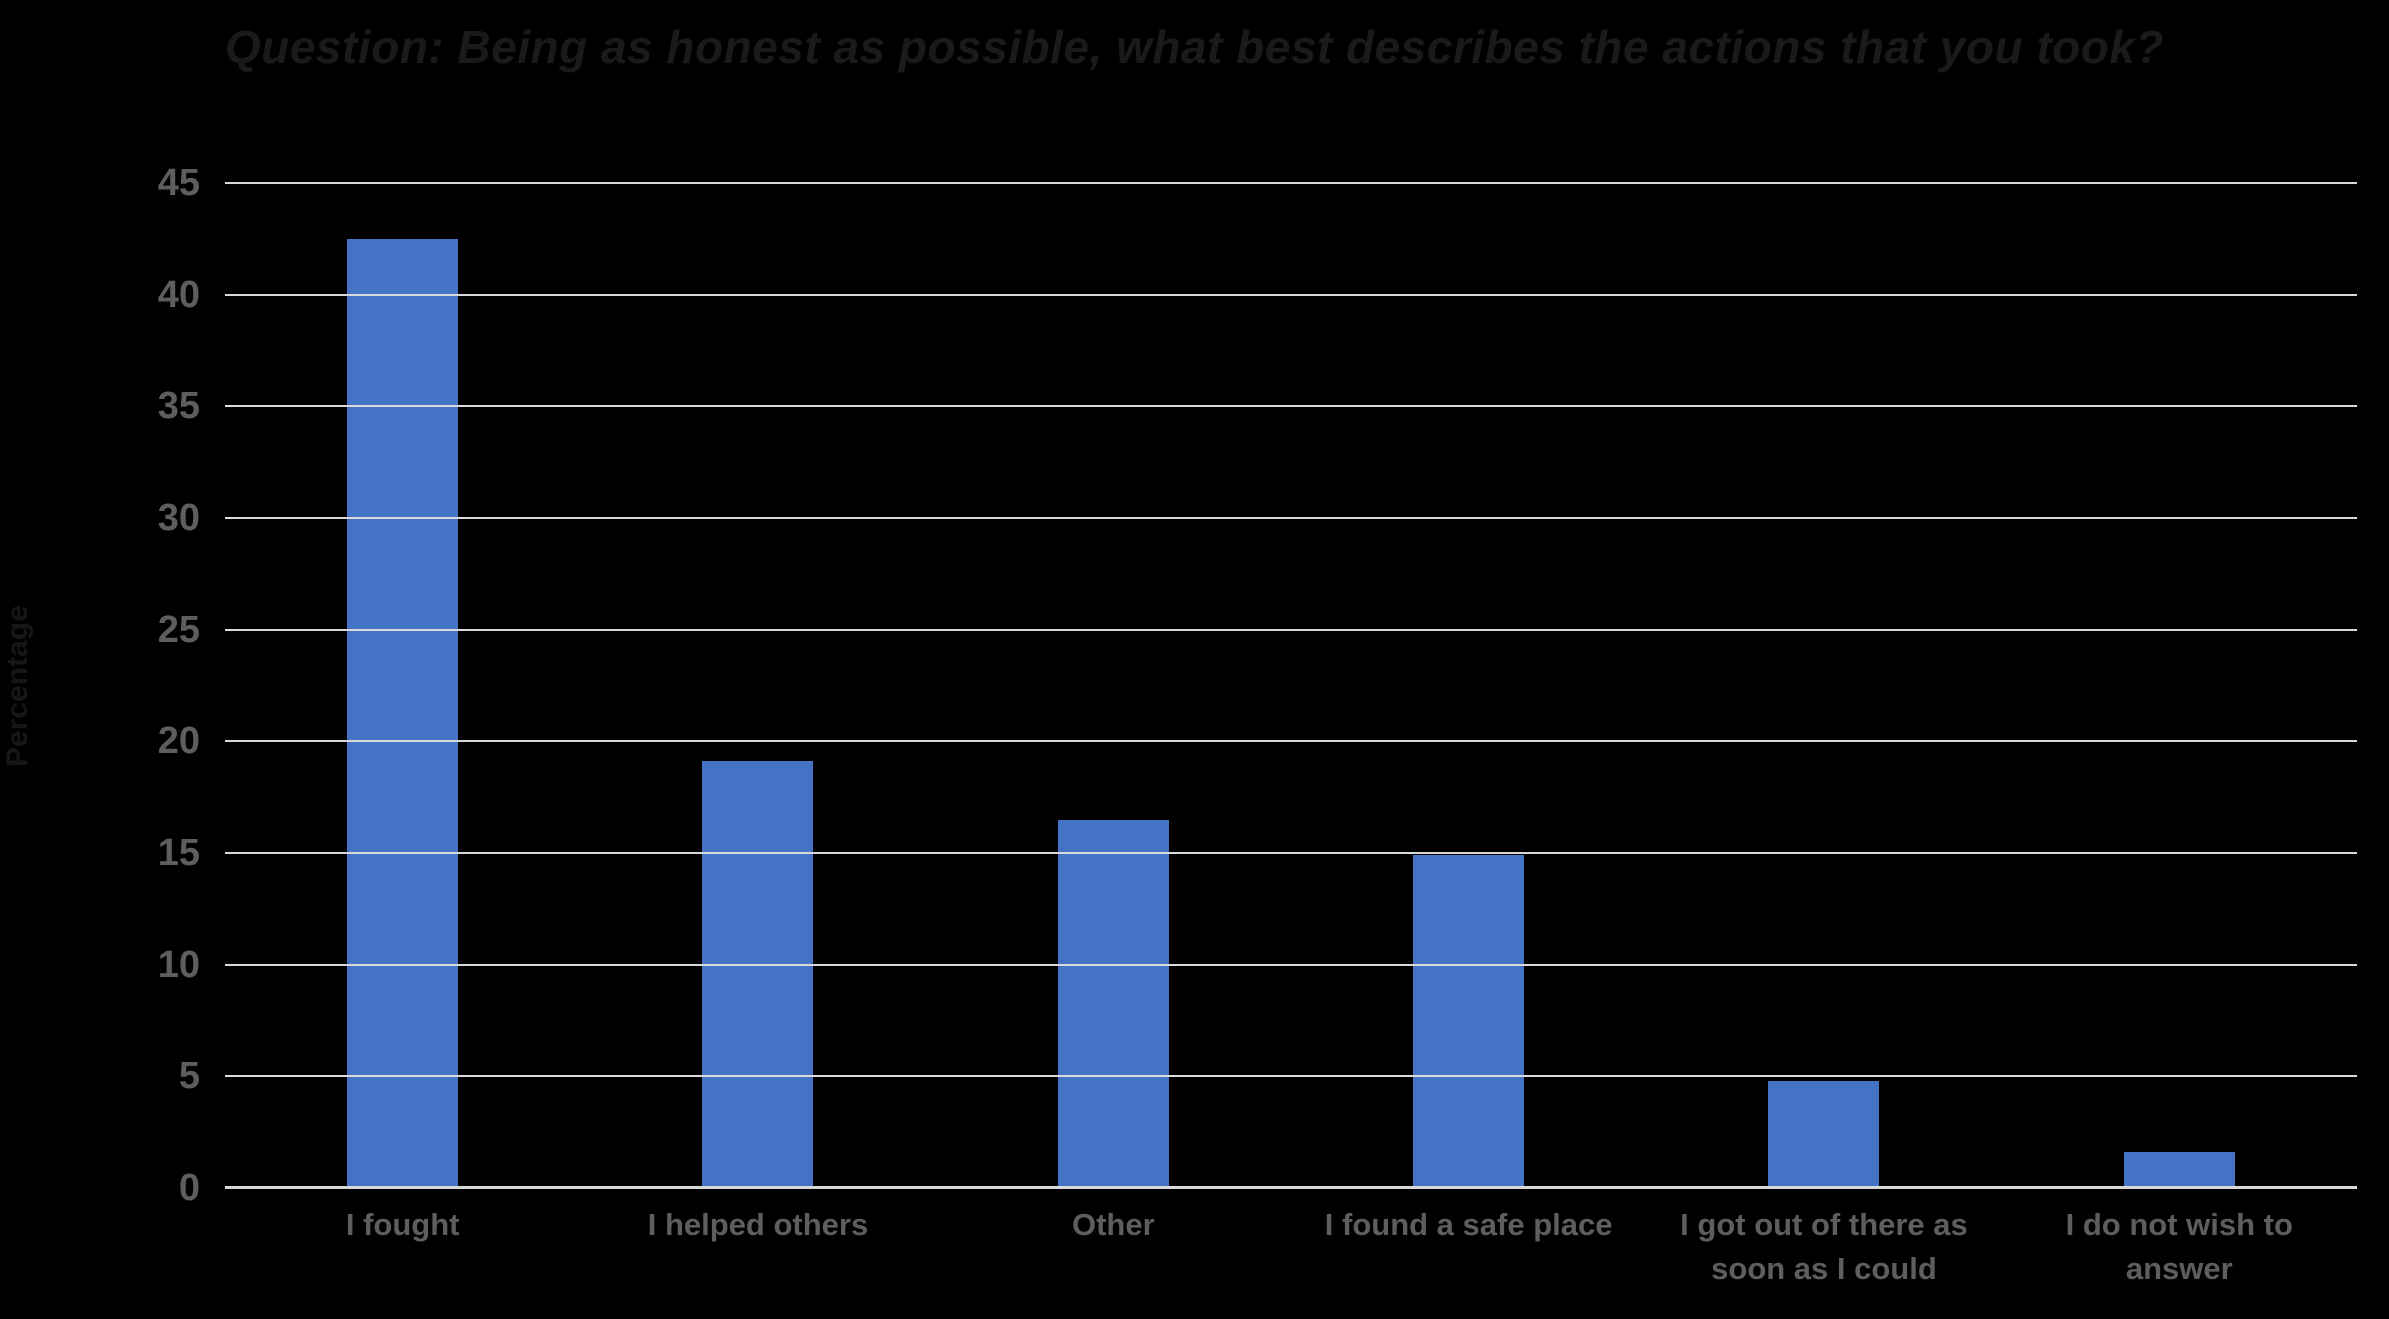 Image resolution: width=2389 pixels, height=1319 pixels. What do you see at coordinates (178, 741) in the screenshot?
I see `y-tick-label: 20` at bounding box center [178, 741].